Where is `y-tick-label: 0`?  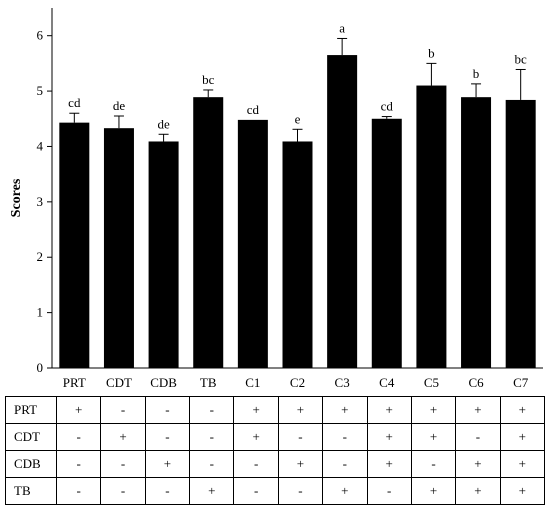 y-tick-label: 0 is located at coordinates (40, 367).